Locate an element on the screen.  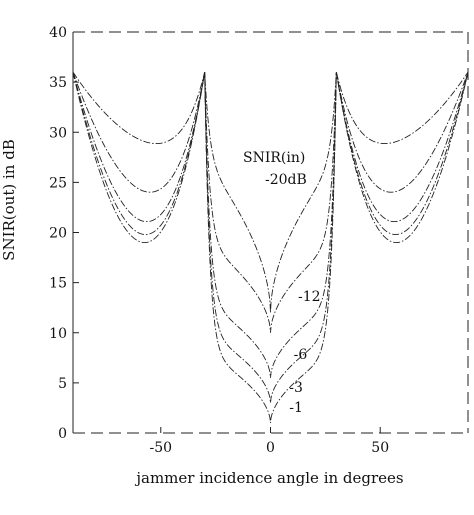
y-tick-label: 40 is located at coordinates (58, 33).